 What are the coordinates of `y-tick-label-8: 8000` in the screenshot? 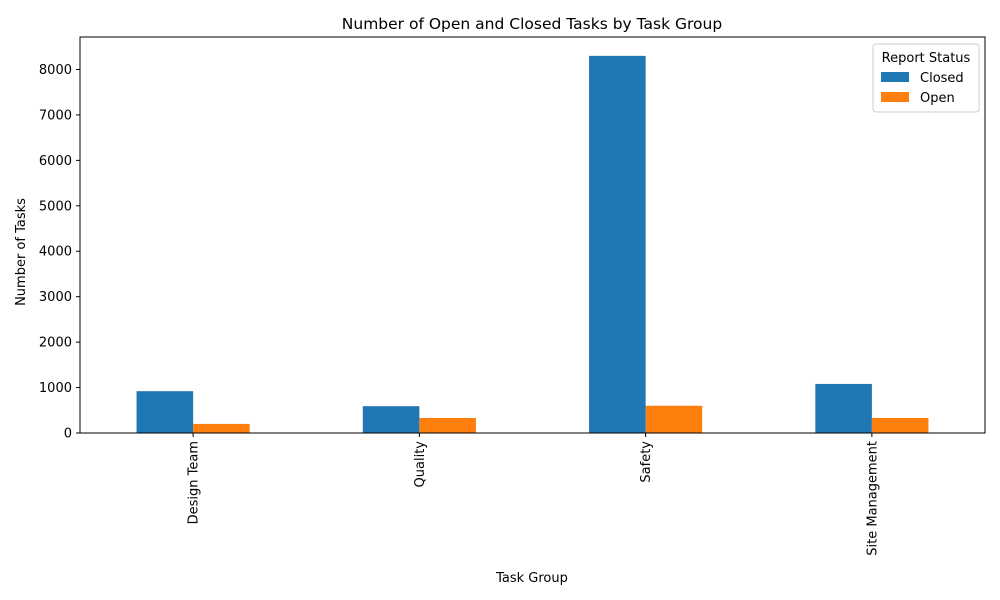 It's located at (55, 70).